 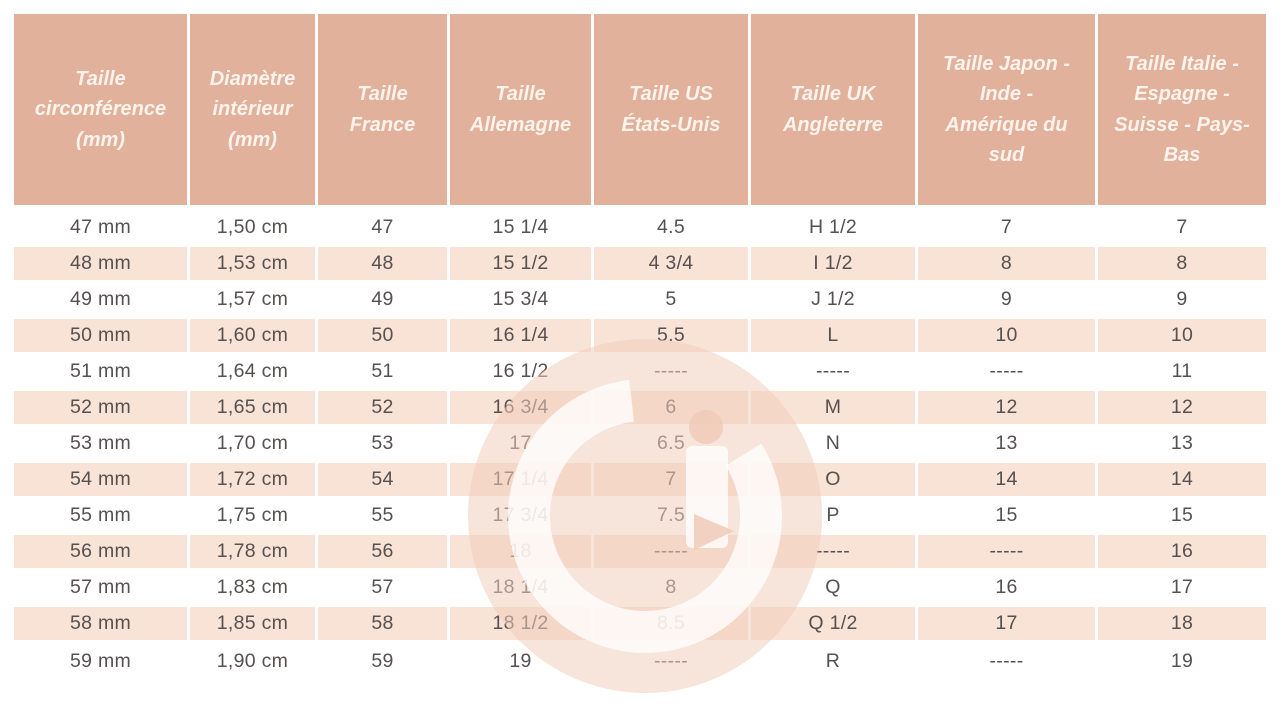 I want to click on cell-france: 51, so click(x=384, y=373).